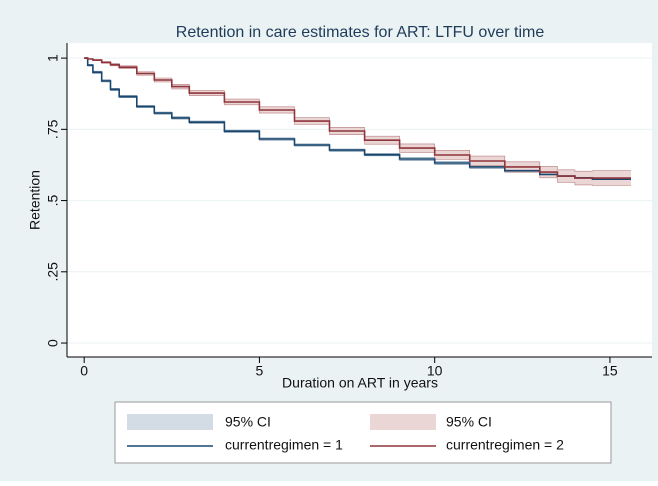 The image size is (658, 486). Describe the element at coordinates (505, 445) in the screenshot. I see `legend-label: currentregimen = 2` at that location.